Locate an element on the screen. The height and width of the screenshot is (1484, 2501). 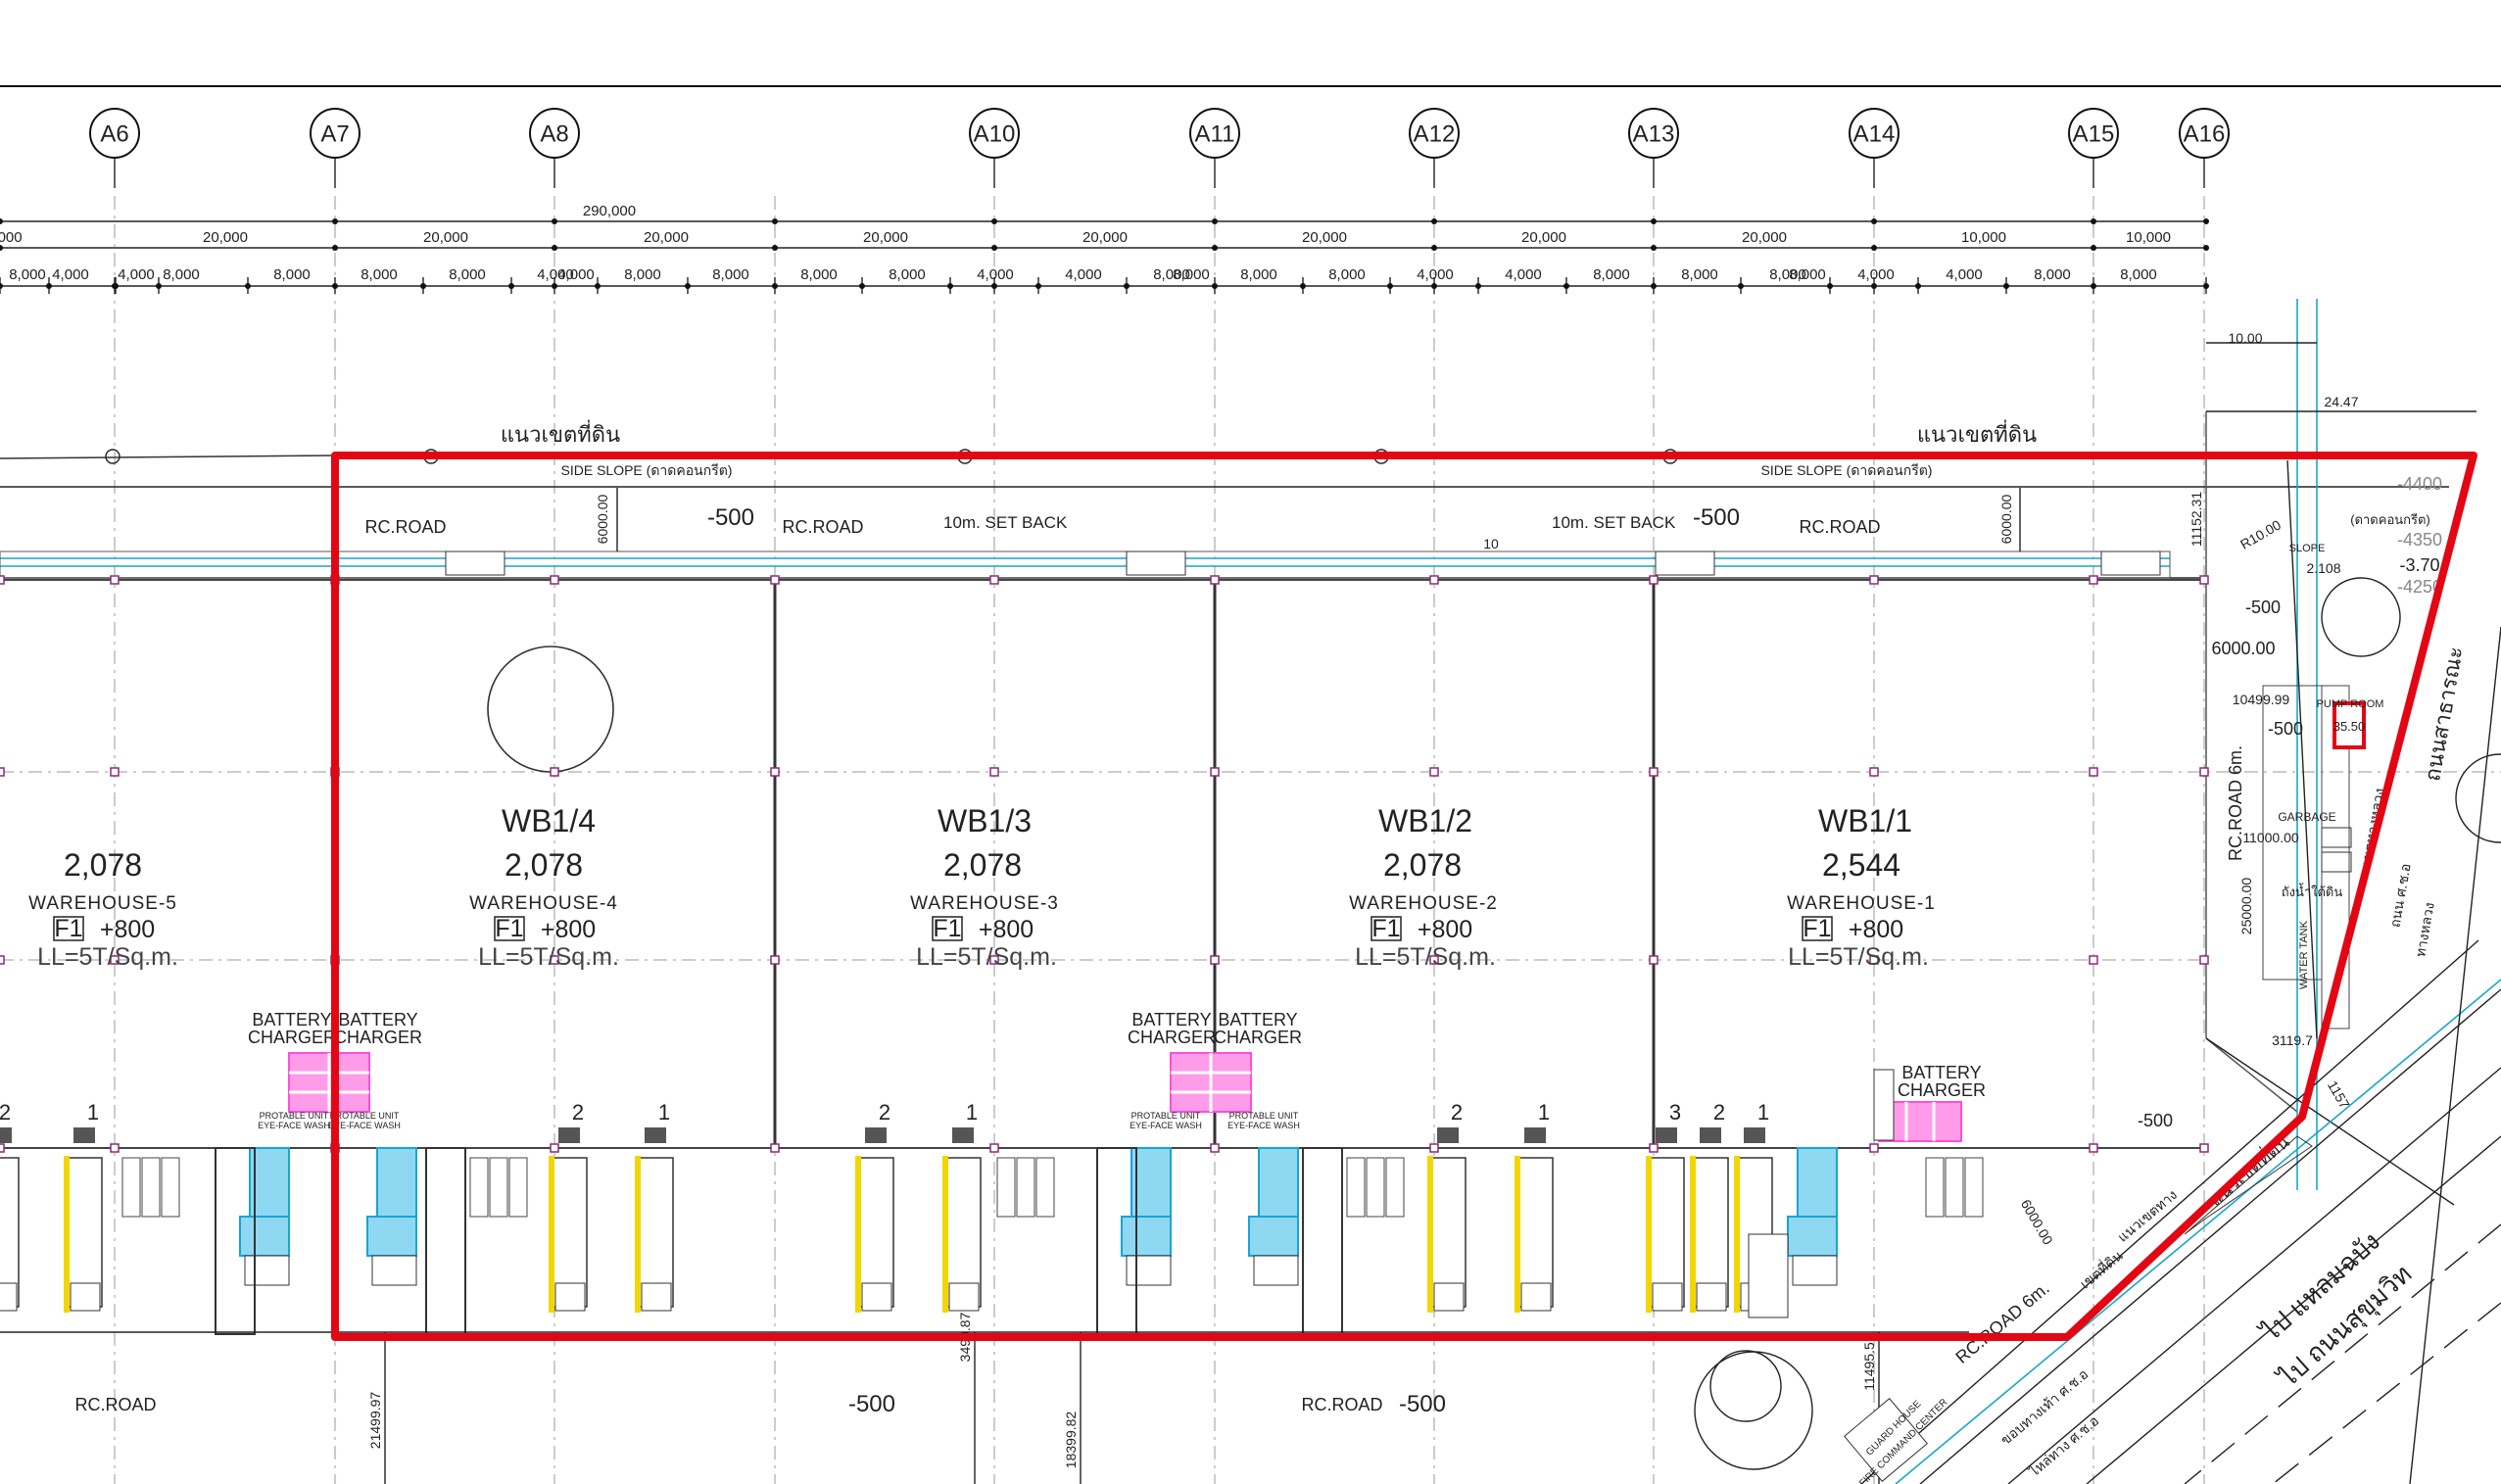
axis-marker-a14 is located at coordinates (1874, 133).